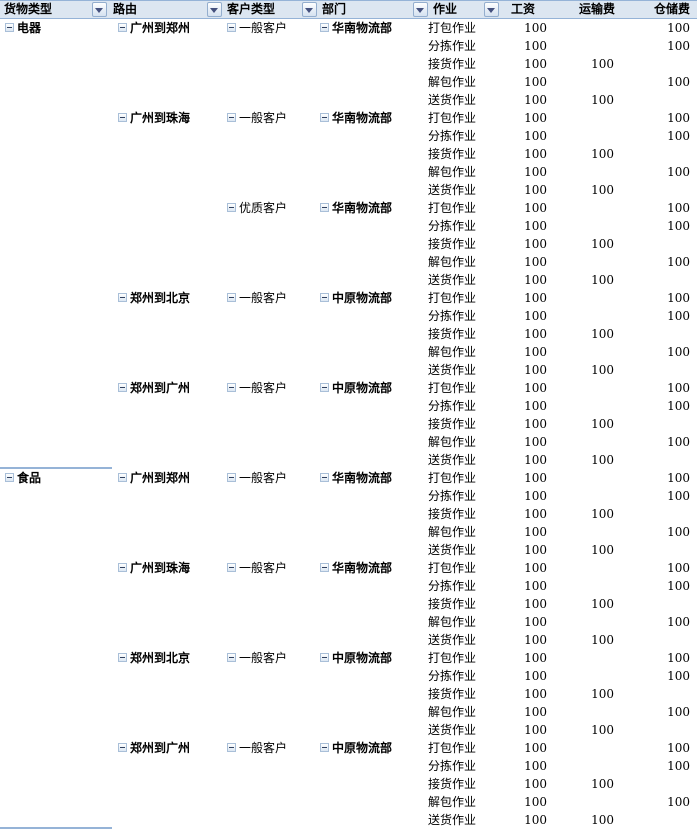 This screenshot has height=829, width=697. Describe the element at coordinates (348, 208) in the screenshot. I see `table-row: 优质客户 华南物流部 打包作业 100 100` at that location.